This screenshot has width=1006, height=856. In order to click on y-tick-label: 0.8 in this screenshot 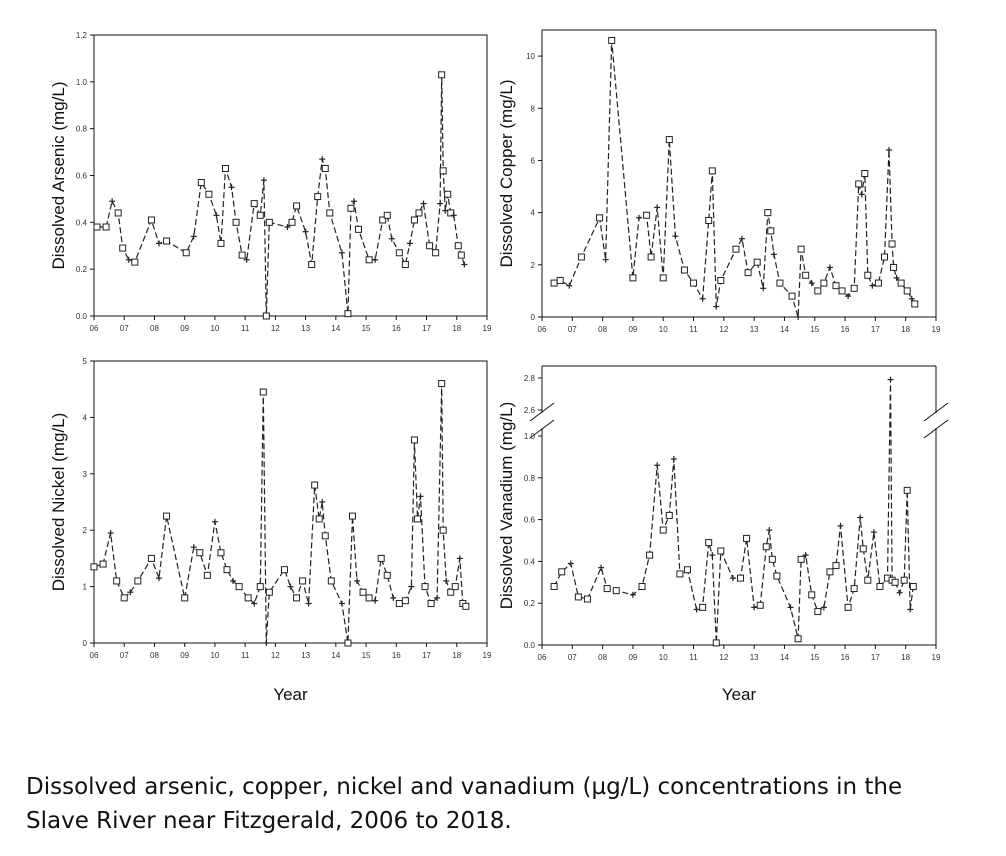, I will do `click(82, 129)`.